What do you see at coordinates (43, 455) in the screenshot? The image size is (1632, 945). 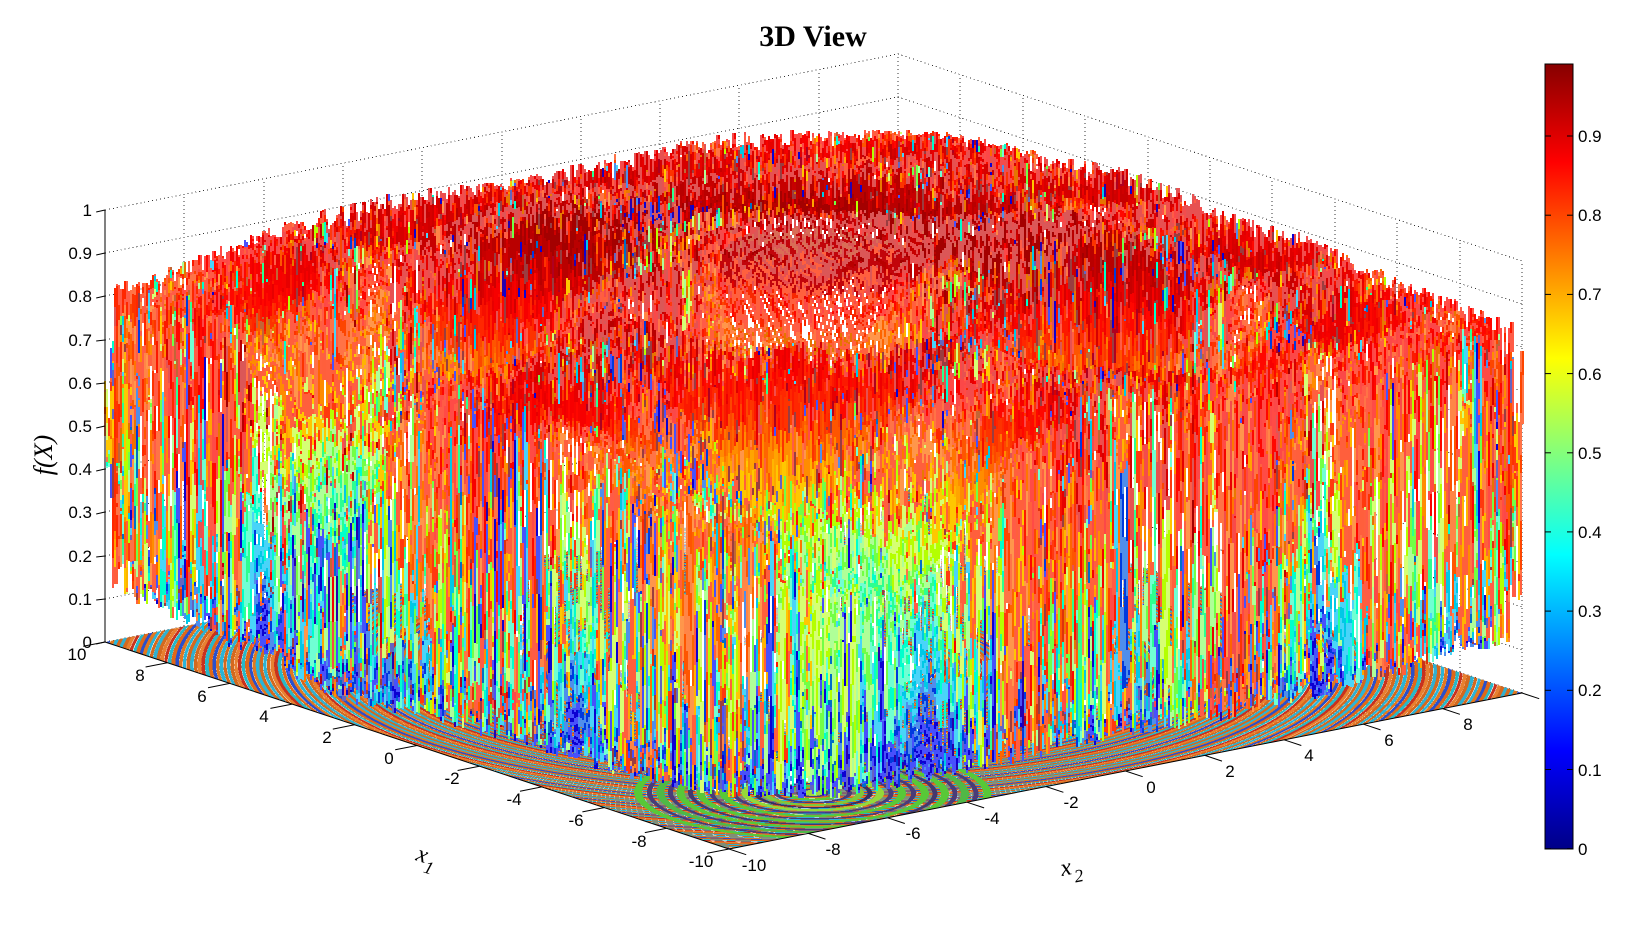 I see `svg-text: f(X)` at bounding box center [43, 455].